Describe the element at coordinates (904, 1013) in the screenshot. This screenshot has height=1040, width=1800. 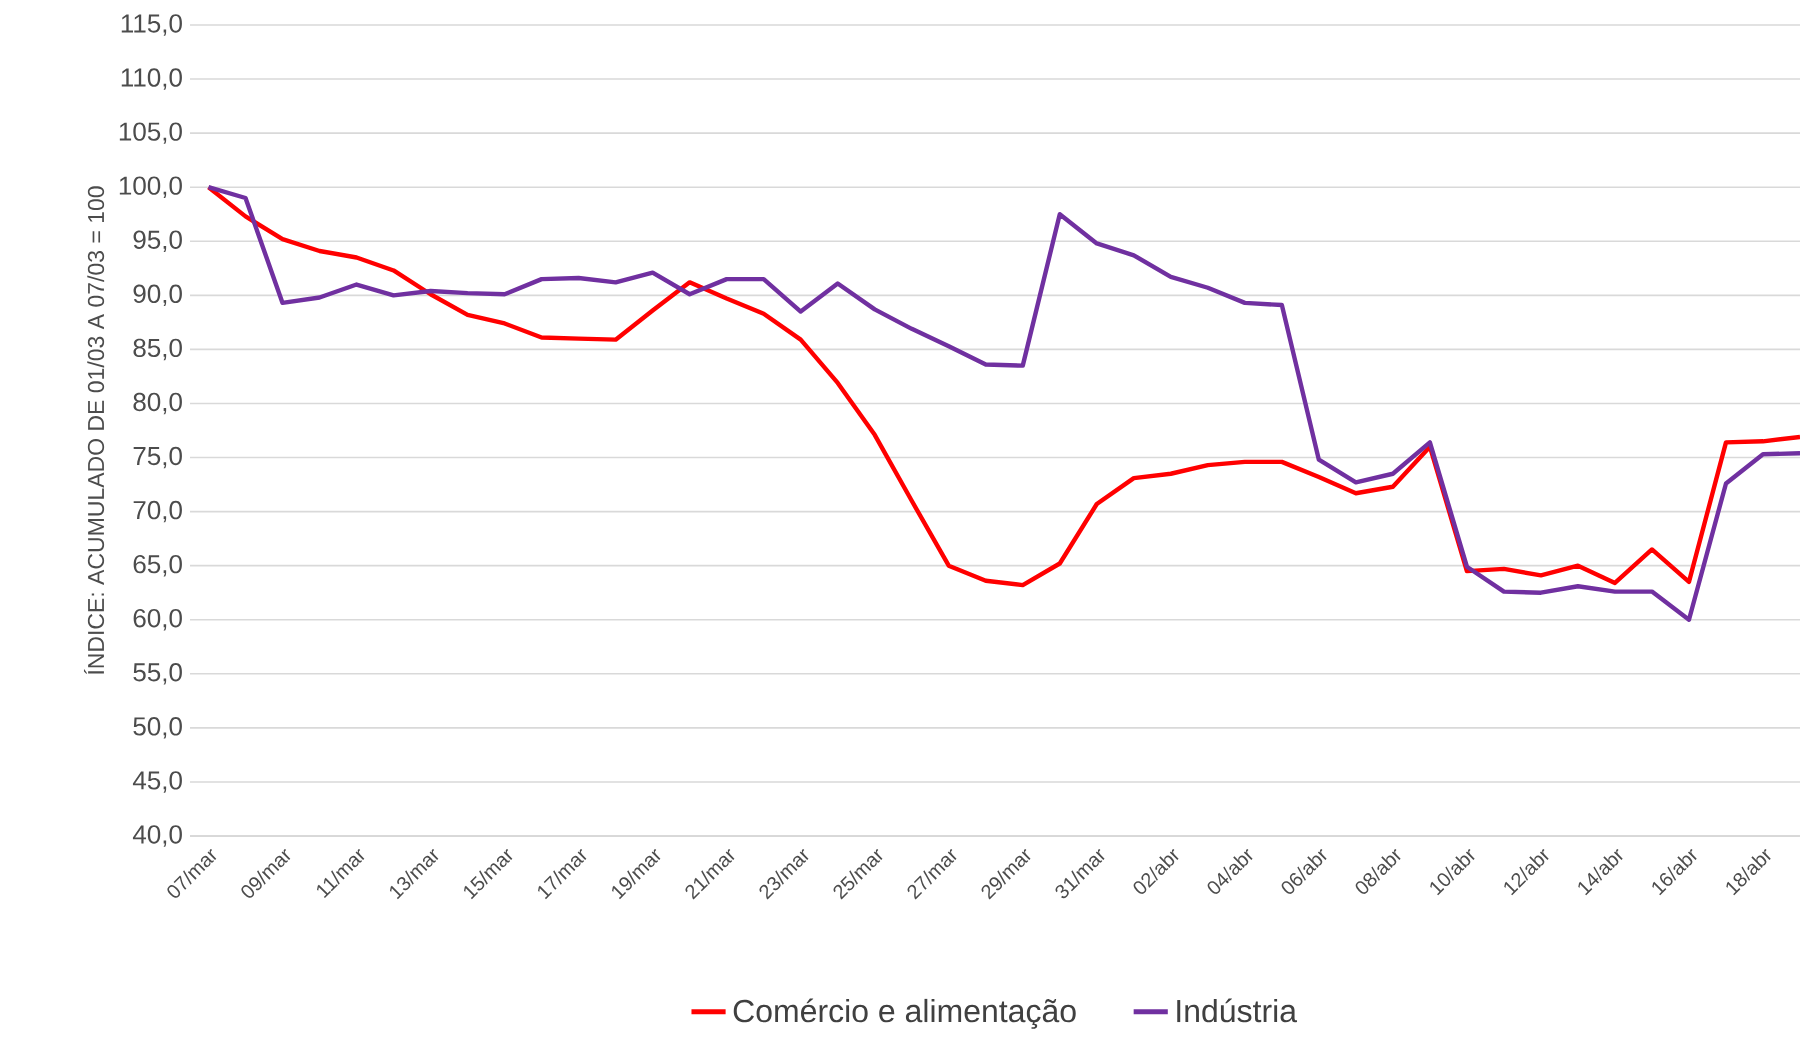
I see `legend-label: Comércio e alimentação` at that location.